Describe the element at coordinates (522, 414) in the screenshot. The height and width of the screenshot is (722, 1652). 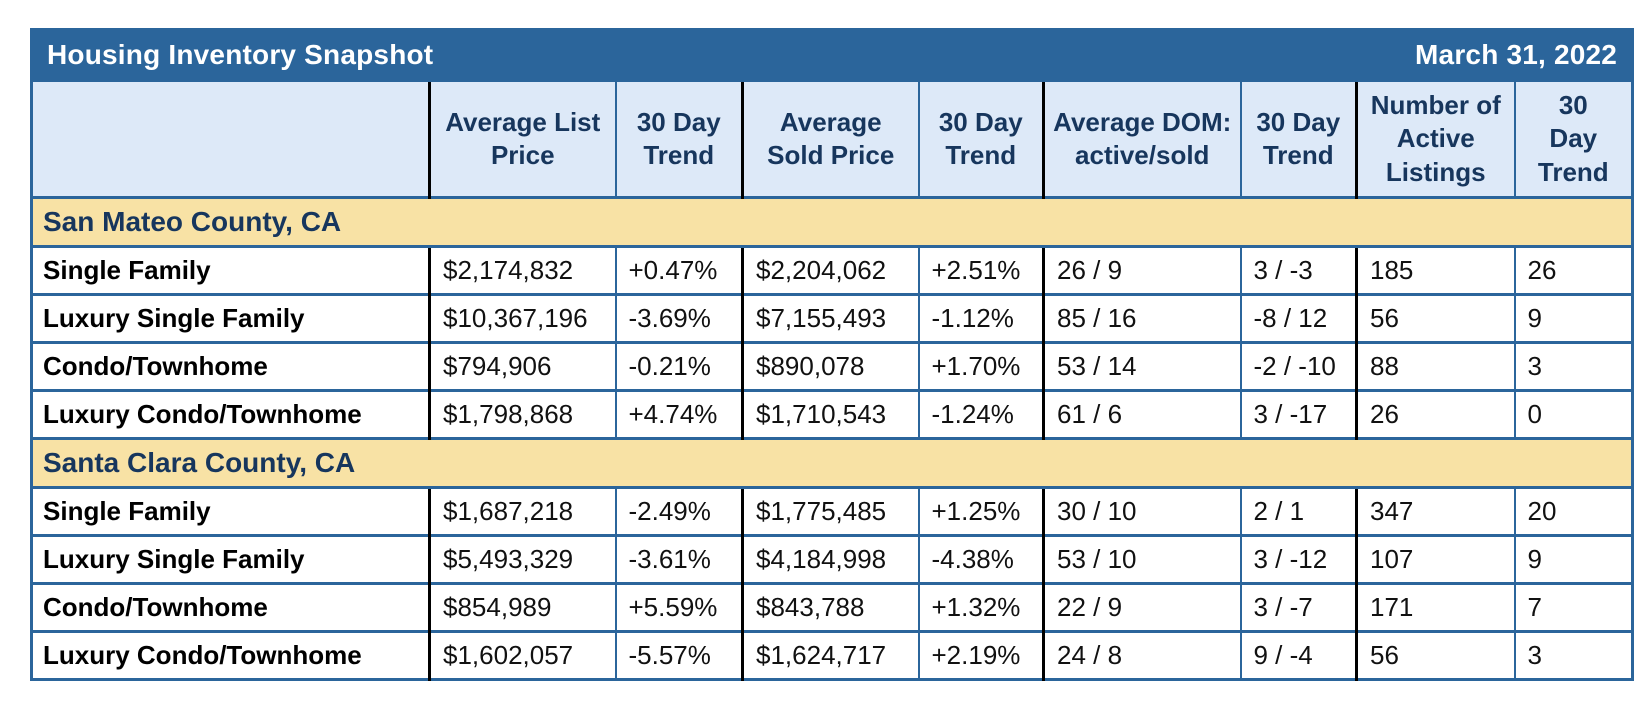
I see `avg-list-price-cell: $1,798,868` at that location.